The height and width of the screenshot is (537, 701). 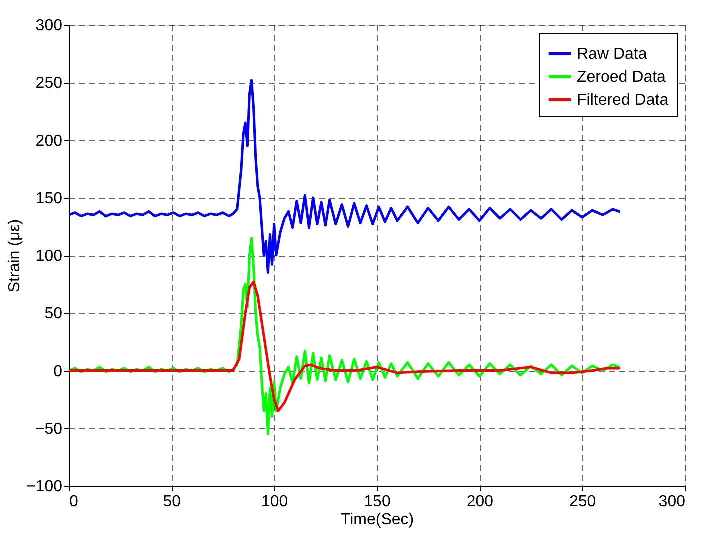 I want to click on legend-label: Filtered Data, so click(x=623, y=100).